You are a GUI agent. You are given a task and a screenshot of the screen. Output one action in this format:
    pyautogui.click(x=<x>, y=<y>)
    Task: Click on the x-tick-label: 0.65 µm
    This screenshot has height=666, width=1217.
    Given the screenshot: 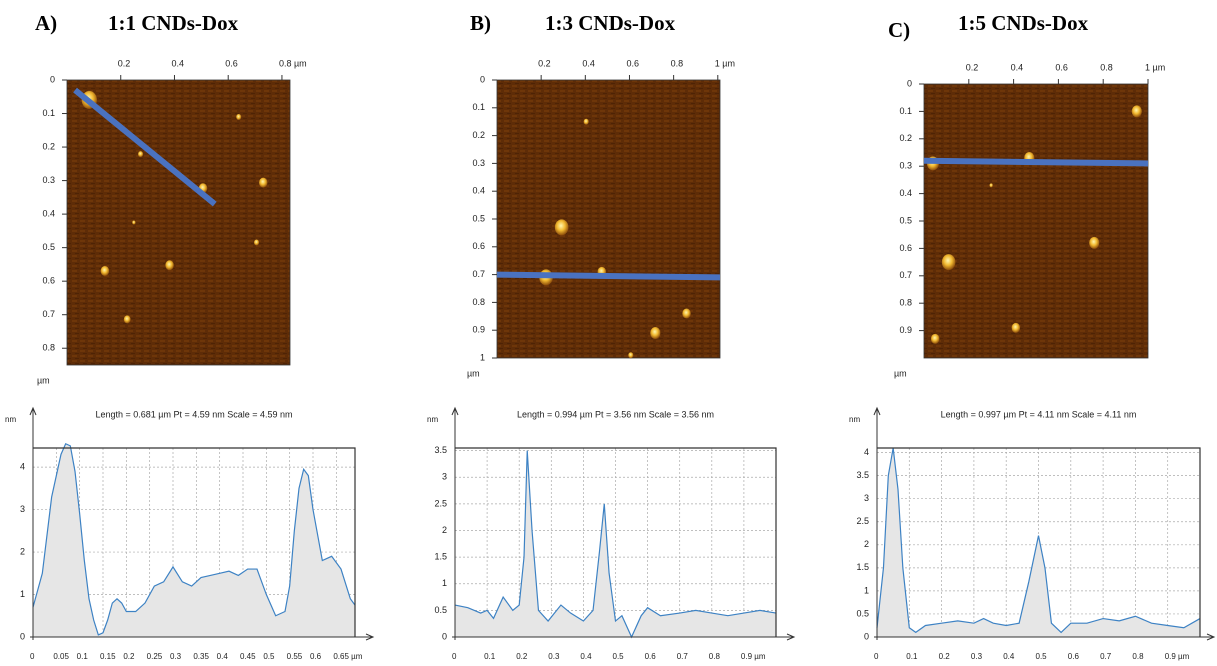 What is the action you would take?
    pyautogui.click(x=347, y=656)
    